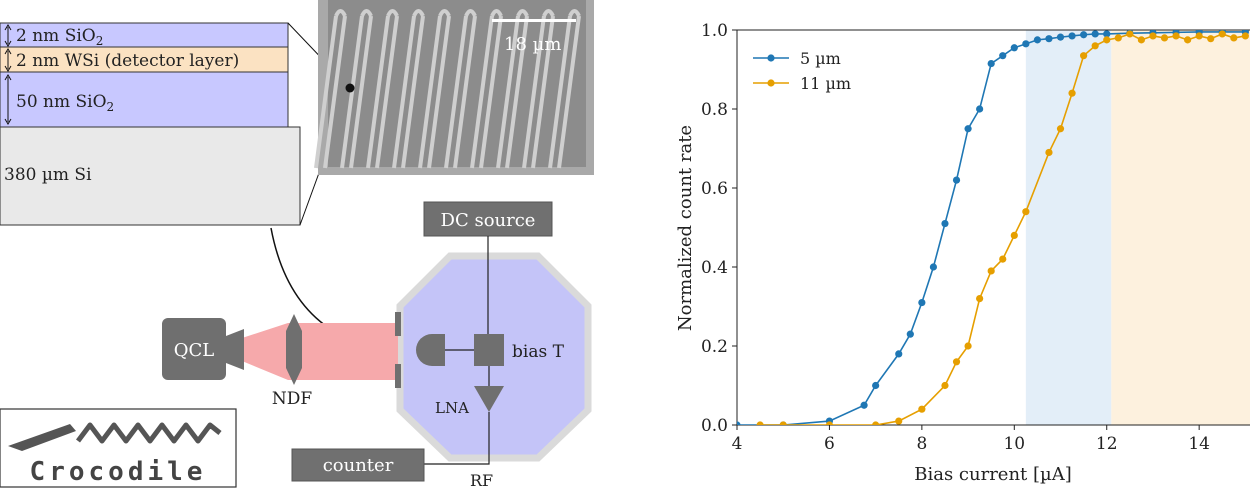 This screenshot has width=1250, height=490. Describe the element at coordinates (1068, 227) in the screenshot. I see `shaded-region-blue` at that location.